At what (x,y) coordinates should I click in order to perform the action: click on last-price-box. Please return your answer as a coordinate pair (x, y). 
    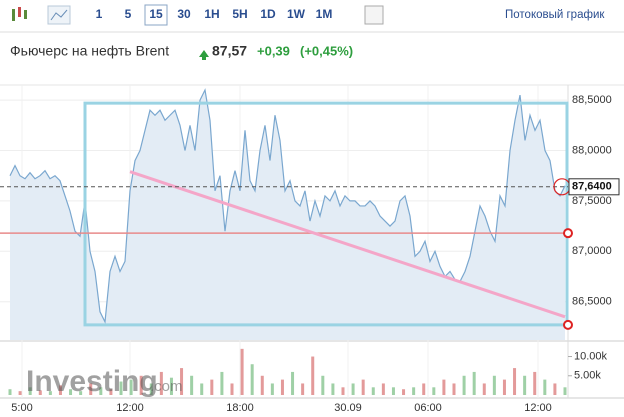
    Looking at the image, I should click on (594, 187).